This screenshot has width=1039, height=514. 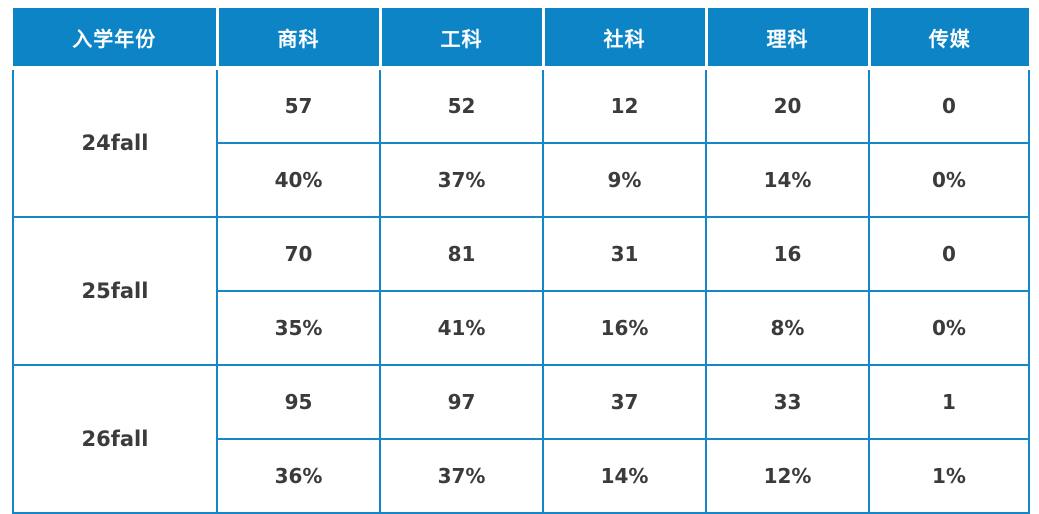 I want to click on count-cell: 16, so click(x=787, y=254).